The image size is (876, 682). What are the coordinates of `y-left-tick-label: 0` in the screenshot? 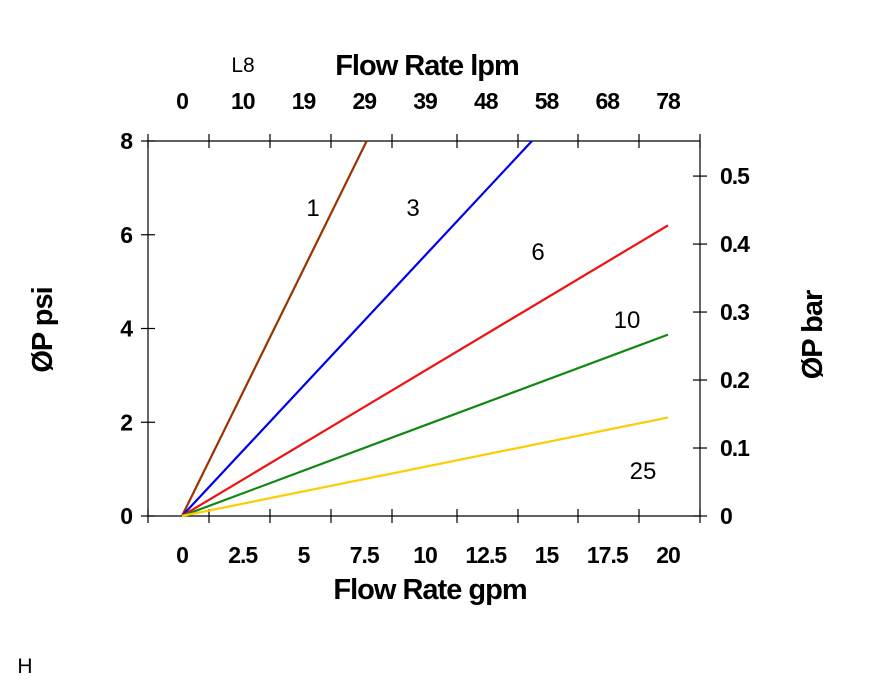 It's located at (126, 516).